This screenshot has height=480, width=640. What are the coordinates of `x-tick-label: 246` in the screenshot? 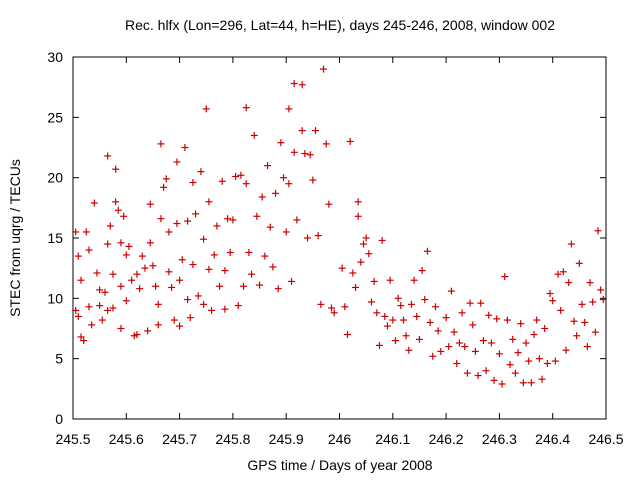 It's located at (340, 439).